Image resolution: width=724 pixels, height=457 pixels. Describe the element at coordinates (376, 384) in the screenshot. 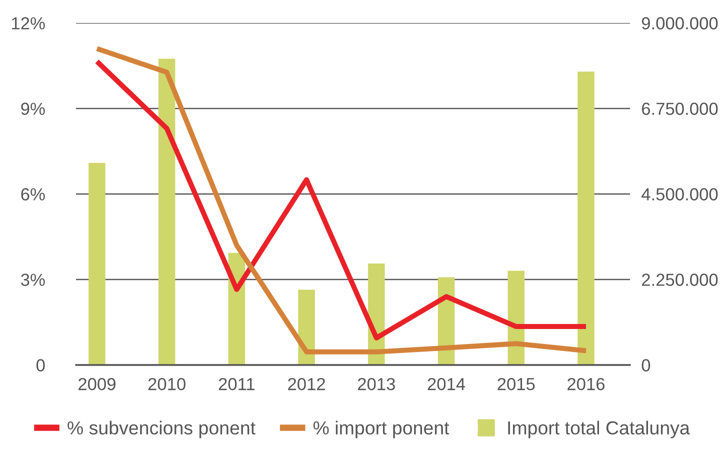

I see `x-tick-label: 2013` at that location.